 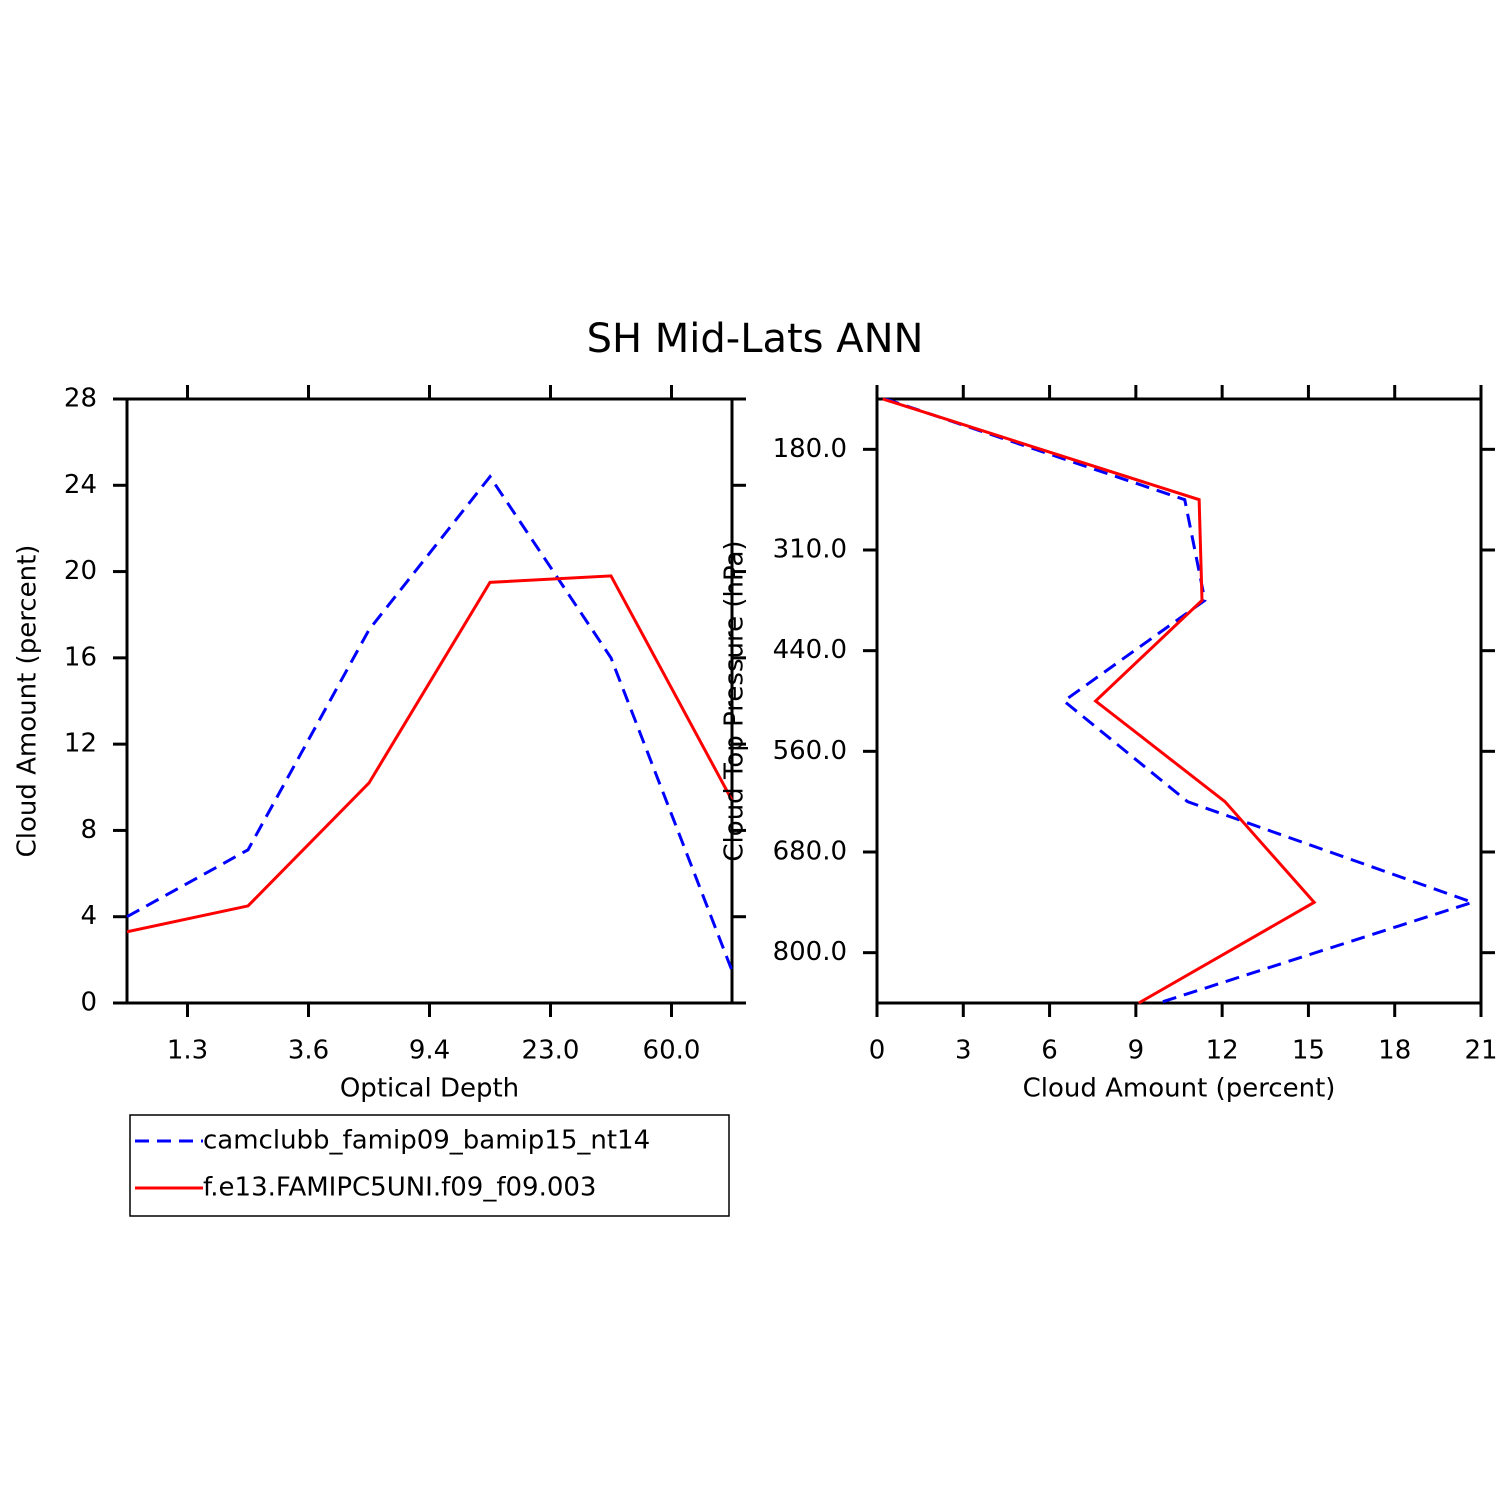 What do you see at coordinates (399, 1188) in the screenshot?
I see `legend-label: f.e13.FAMIPC5UNI.f09_f09.003` at bounding box center [399, 1188].